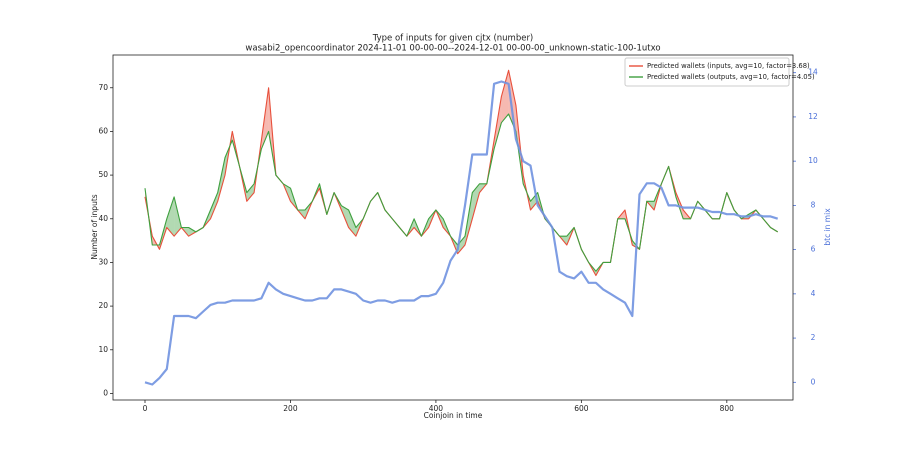 This screenshot has height=450, width=900. Describe the element at coordinates (290, 408) in the screenshot. I see `x-tick-label: 200` at that location.